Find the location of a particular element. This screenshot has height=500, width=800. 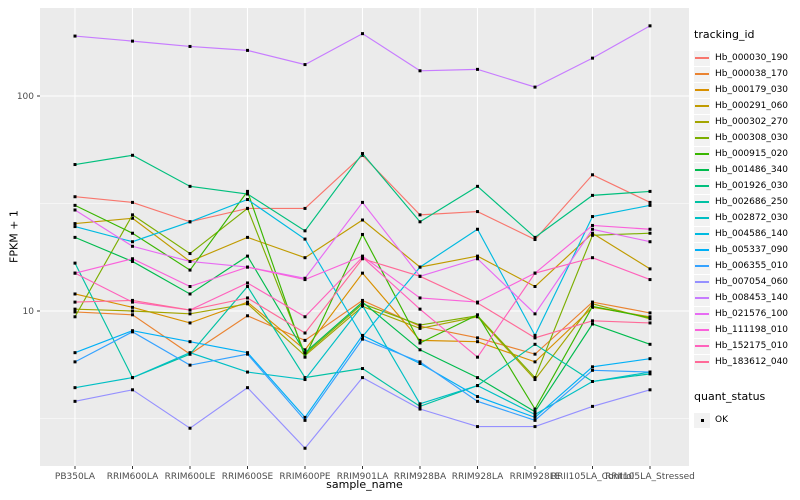

legend-item-label: Hb_000302_270 is located at coordinates (752, 122).